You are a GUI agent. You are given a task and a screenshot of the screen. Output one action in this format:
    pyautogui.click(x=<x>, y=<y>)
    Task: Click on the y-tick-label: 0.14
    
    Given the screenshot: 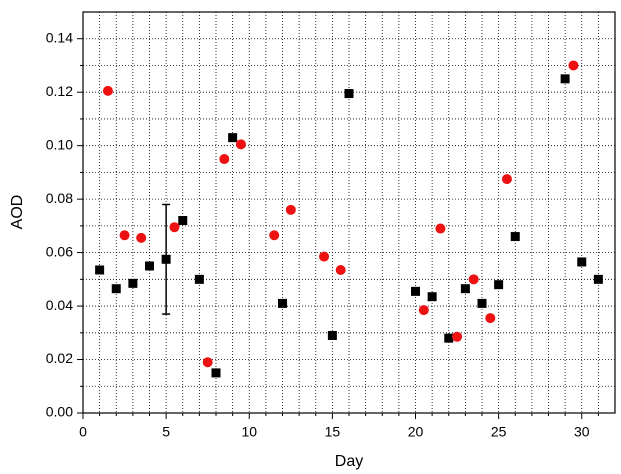 What is the action you would take?
    pyautogui.click(x=59, y=37)
    